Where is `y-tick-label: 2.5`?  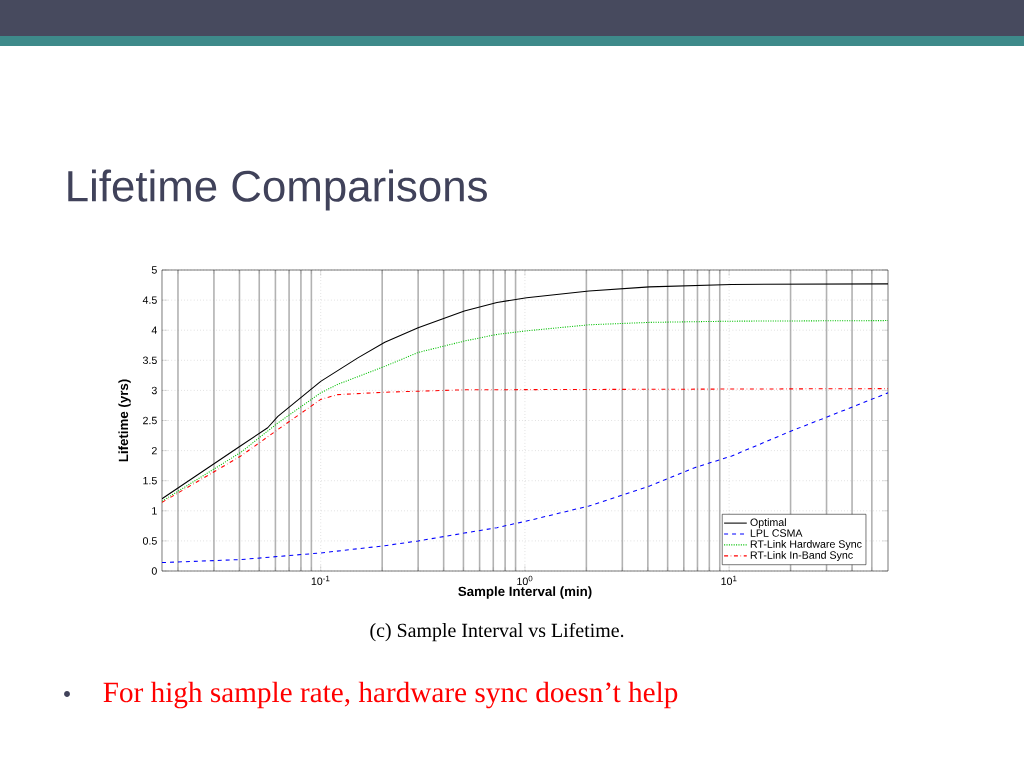
y-tick-label: 2.5 is located at coordinates (150, 420).